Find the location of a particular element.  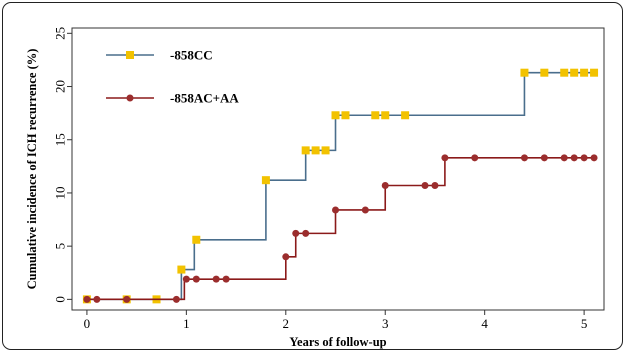

y-tick-label-2: 10 is located at coordinates (60, 192).